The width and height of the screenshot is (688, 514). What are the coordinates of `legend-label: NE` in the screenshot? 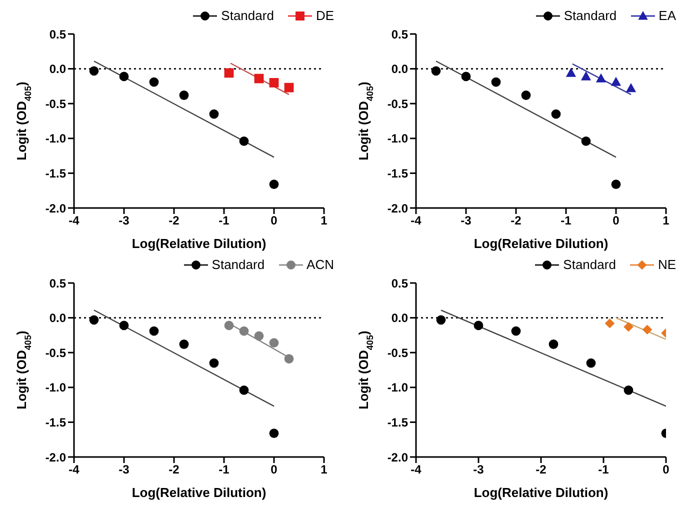 It's located at (667, 264).